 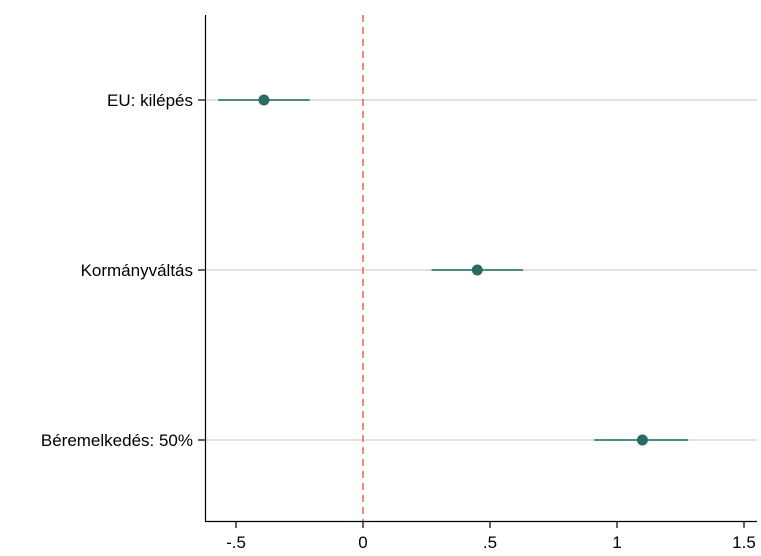 What do you see at coordinates (490, 542) in the screenshot?
I see `x-tick-label: .5` at bounding box center [490, 542].